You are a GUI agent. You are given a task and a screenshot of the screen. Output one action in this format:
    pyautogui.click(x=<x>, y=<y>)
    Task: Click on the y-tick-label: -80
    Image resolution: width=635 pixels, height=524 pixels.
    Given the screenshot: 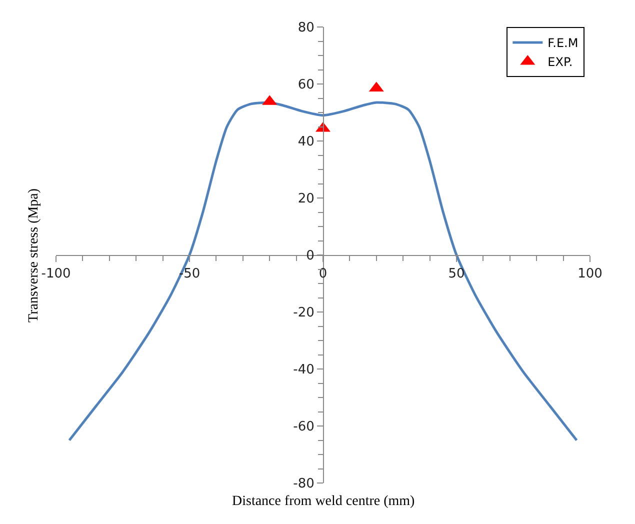 What is the action you would take?
    pyautogui.click(x=303, y=484)
    